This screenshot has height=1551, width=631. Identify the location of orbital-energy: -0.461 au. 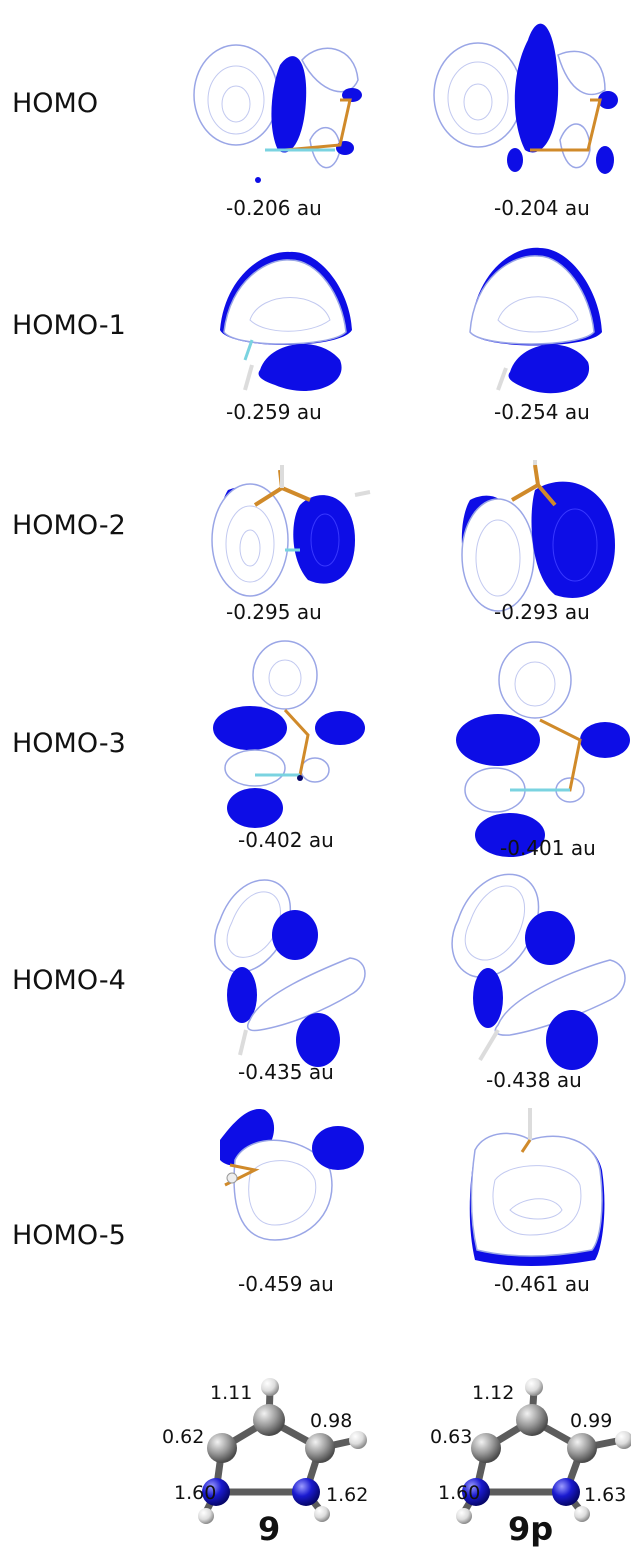
(542, 1284).